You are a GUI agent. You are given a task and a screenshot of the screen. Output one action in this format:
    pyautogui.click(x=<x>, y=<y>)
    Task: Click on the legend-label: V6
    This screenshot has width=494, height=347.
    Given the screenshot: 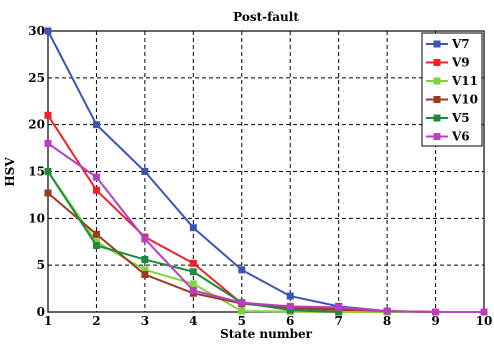 What is the action you would take?
    pyautogui.click(x=460, y=137)
    